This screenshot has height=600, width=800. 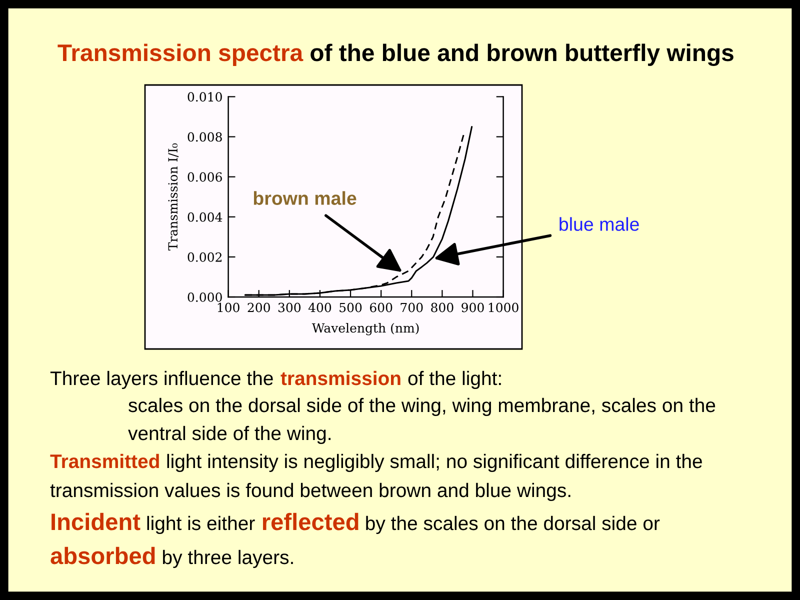 I want to click on x-tick-label: 900, so click(x=473, y=307).